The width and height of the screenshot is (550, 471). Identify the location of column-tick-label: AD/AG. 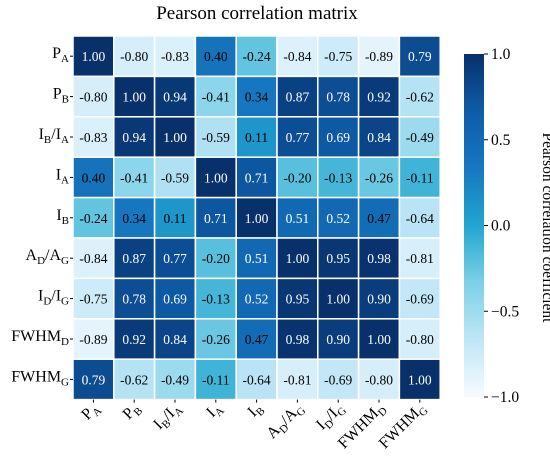
(285, 421).